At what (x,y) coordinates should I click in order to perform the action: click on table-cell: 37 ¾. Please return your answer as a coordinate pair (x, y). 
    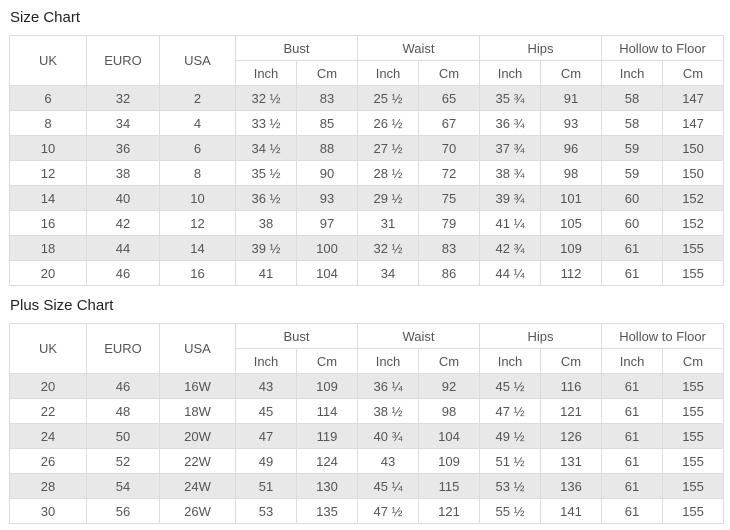
    Looking at the image, I should click on (510, 148).